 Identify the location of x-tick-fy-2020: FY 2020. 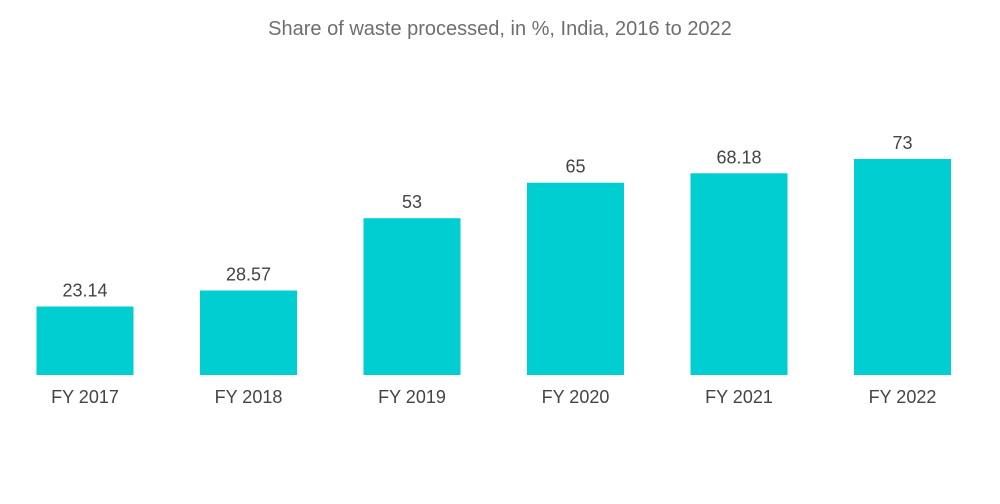
(576, 397).